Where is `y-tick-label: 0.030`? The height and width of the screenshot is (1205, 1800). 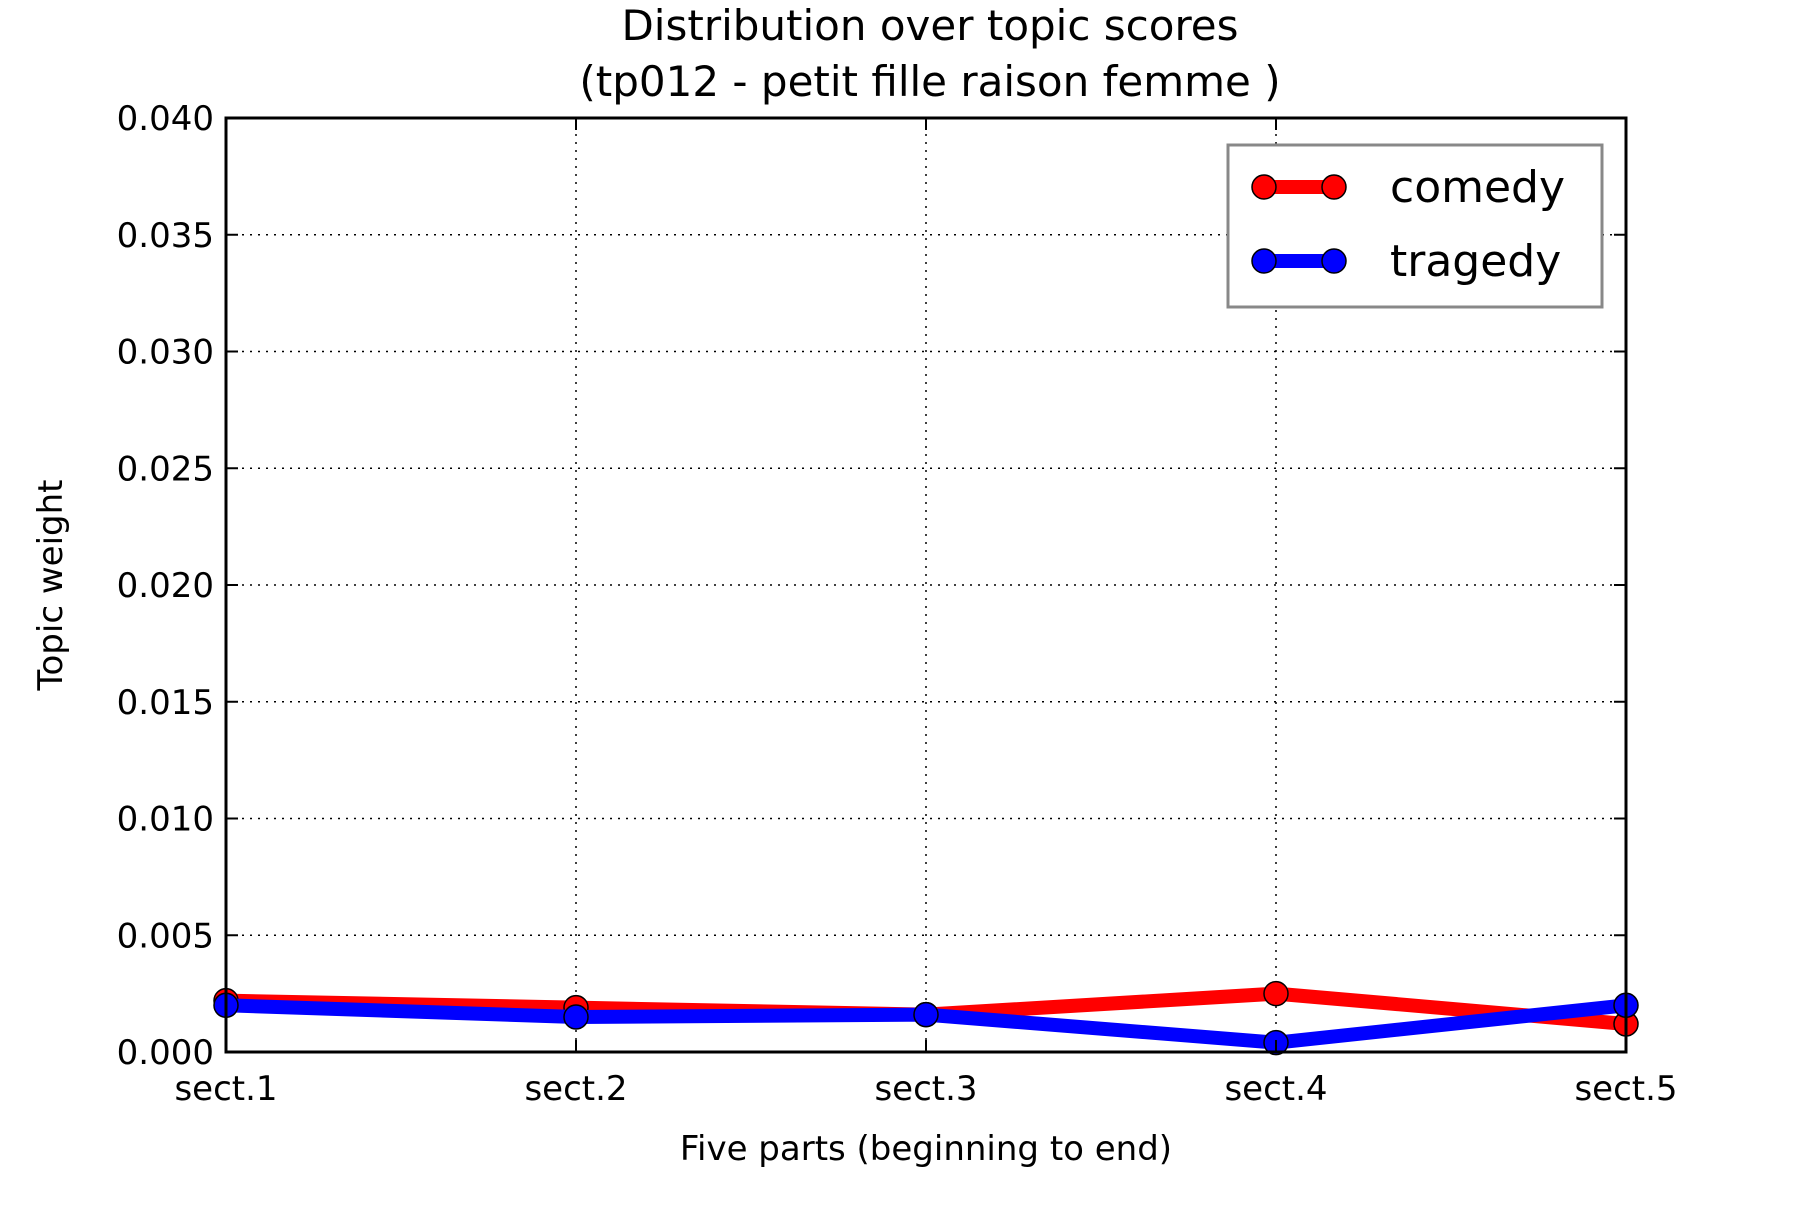 y-tick-label: 0.030 is located at coordinates (165, 353).